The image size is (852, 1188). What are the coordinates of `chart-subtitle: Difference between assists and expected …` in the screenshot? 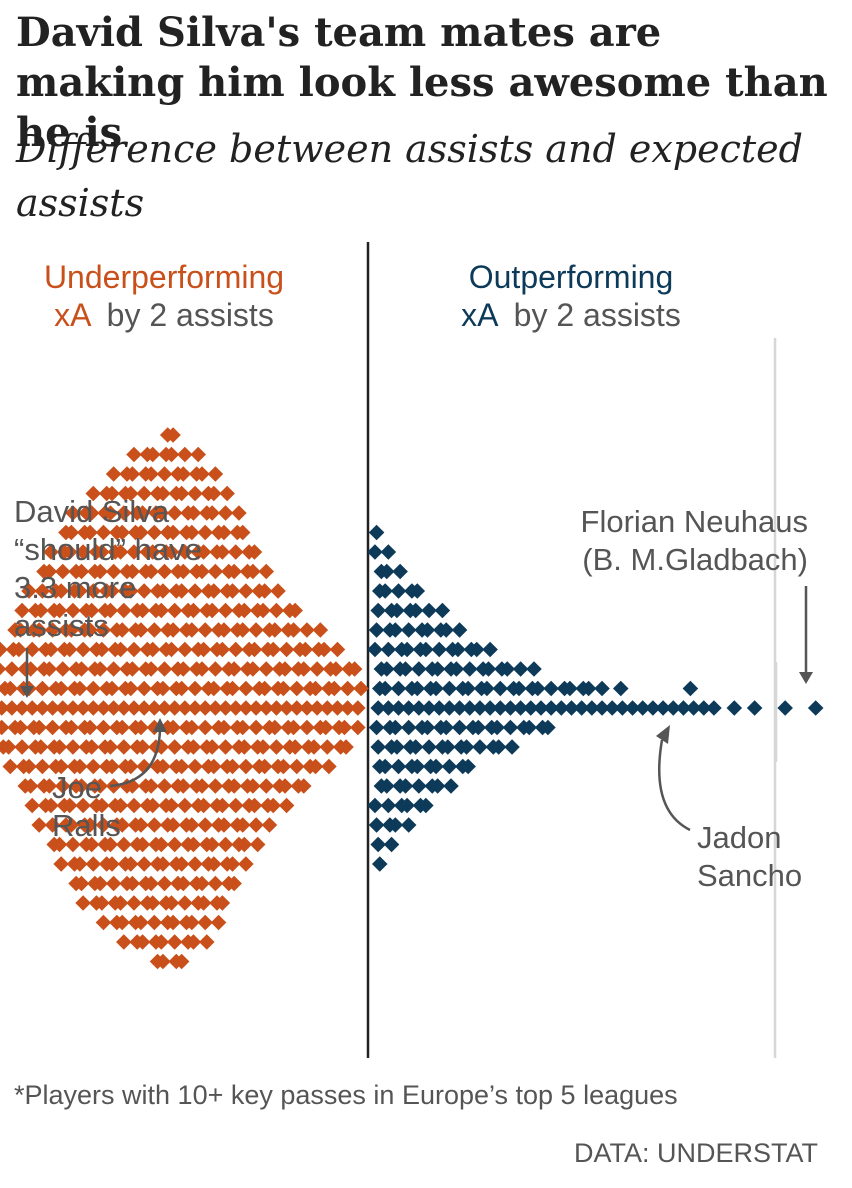 It's located at (426, 176).